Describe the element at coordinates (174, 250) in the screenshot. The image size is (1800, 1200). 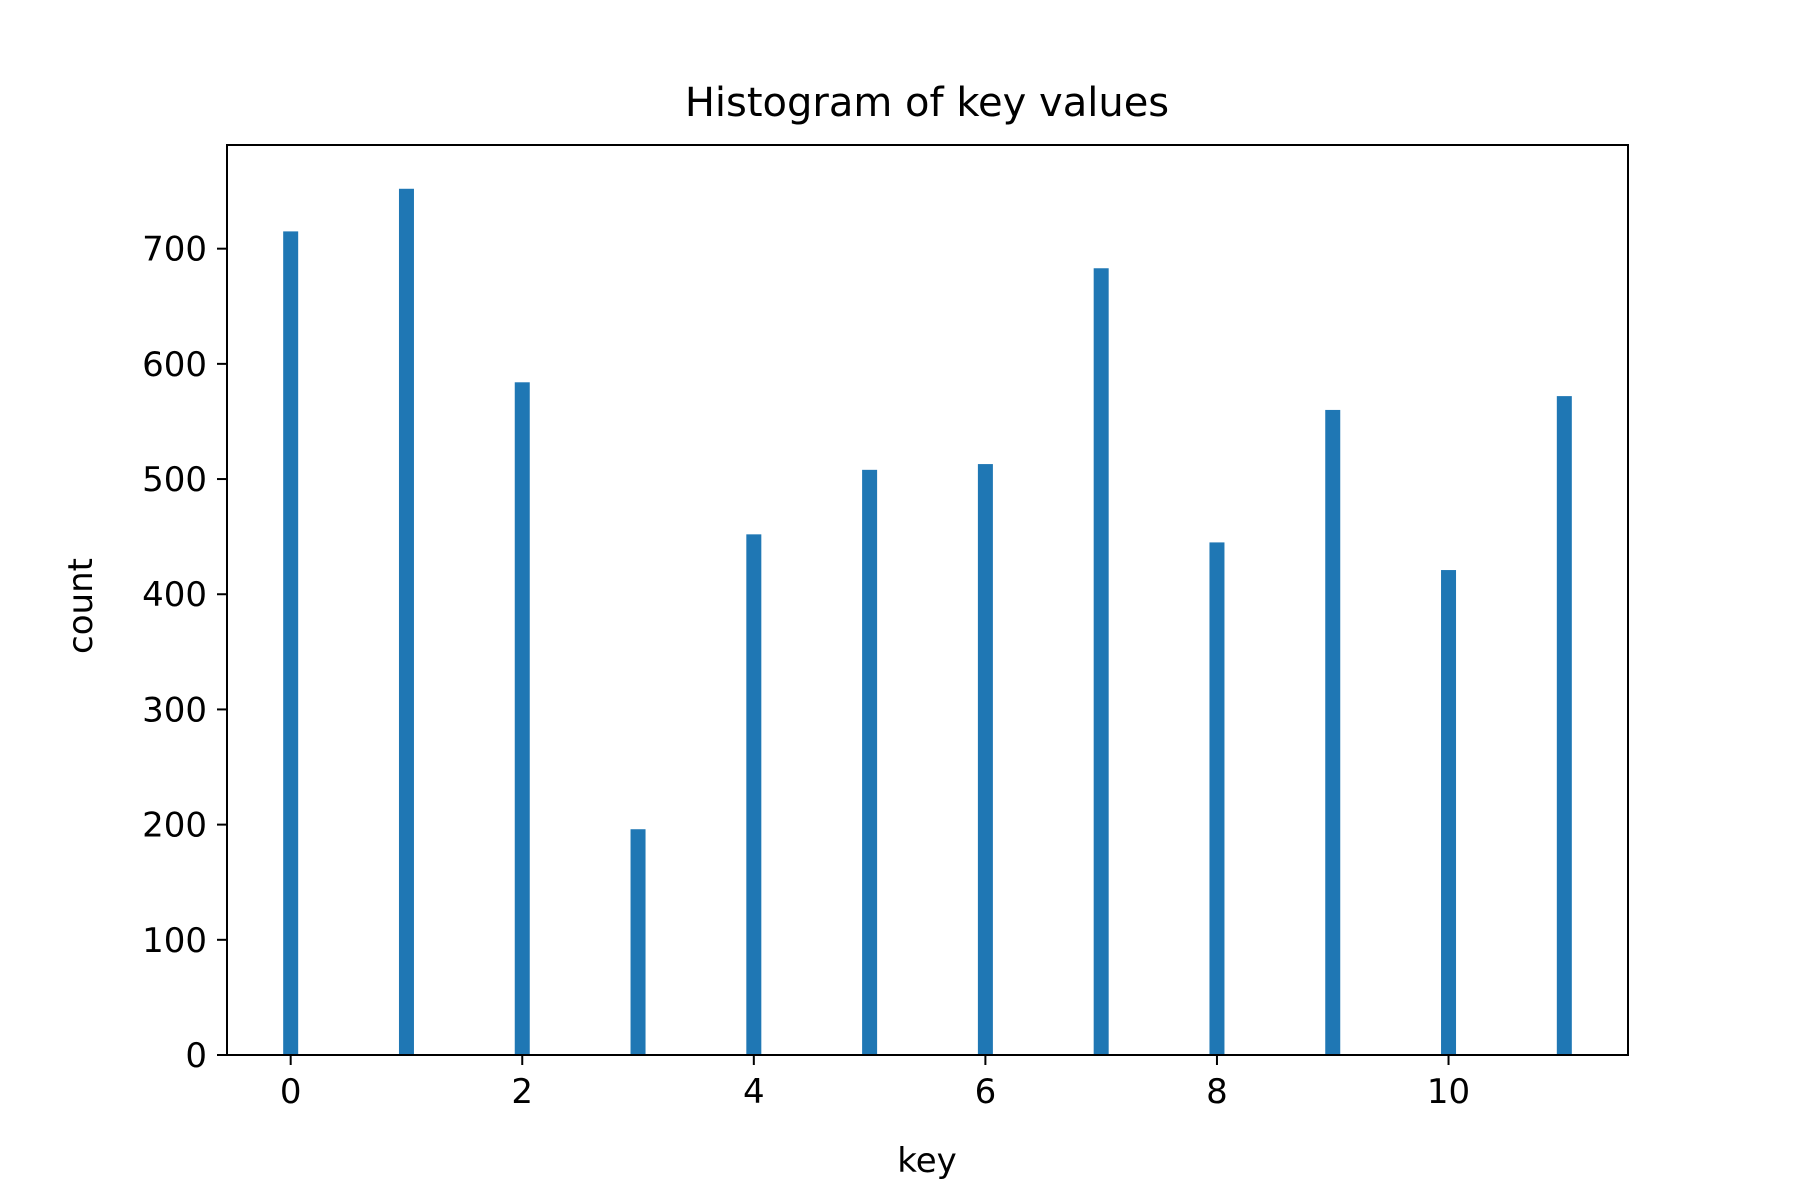
I see `y-tick-label-700: 700` at that location.